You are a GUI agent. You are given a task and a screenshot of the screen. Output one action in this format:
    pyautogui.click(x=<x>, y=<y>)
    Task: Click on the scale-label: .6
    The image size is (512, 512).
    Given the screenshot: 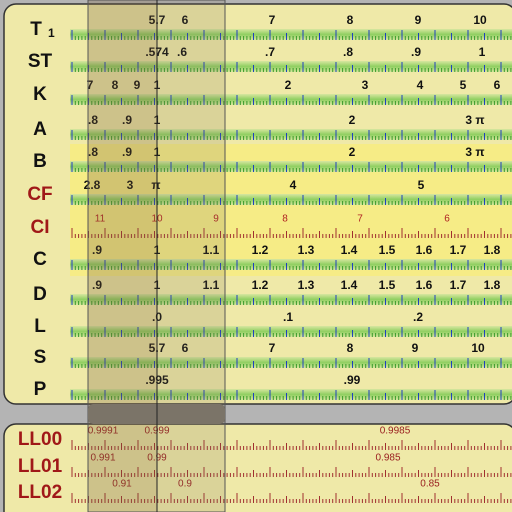 What is the action you would take?
    pyautogui.click(x=182, y=52)
    